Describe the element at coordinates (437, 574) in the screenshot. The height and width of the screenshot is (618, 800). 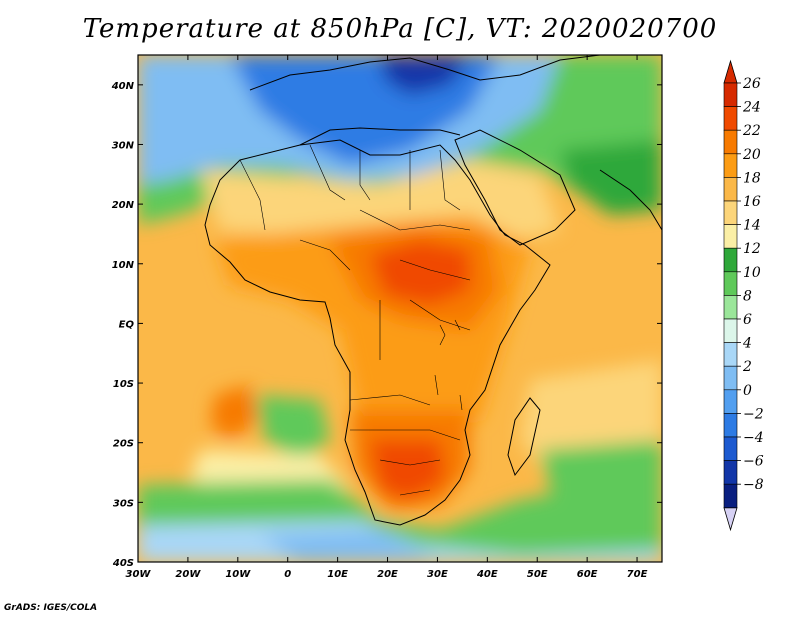
I see `x-tick-label: 30E` at that location.